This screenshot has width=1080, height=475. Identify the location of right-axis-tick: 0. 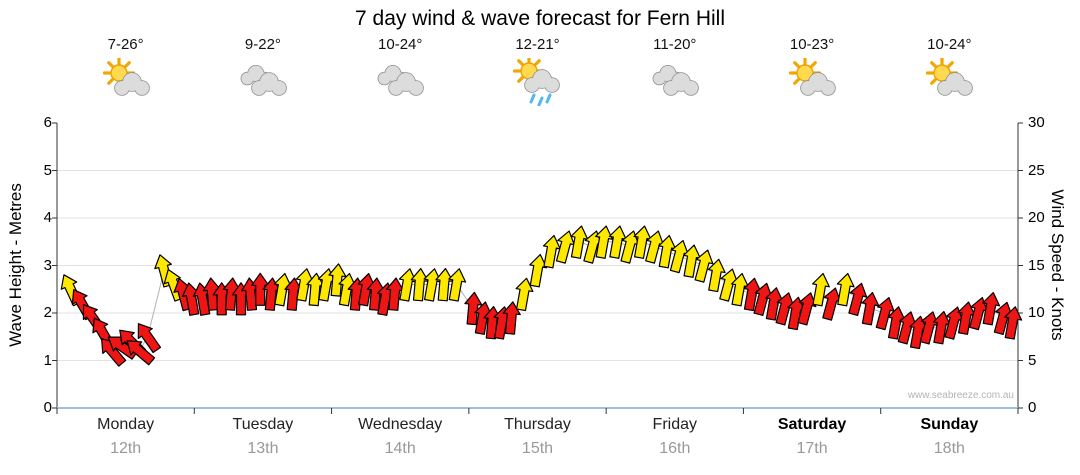
(1032, 407).